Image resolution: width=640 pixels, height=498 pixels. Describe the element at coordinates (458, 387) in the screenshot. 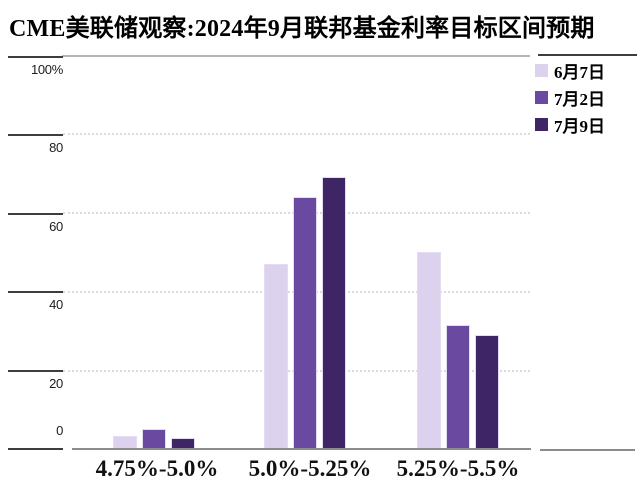

I see `bar-7月2日-5.25%-5.5%` at that location.